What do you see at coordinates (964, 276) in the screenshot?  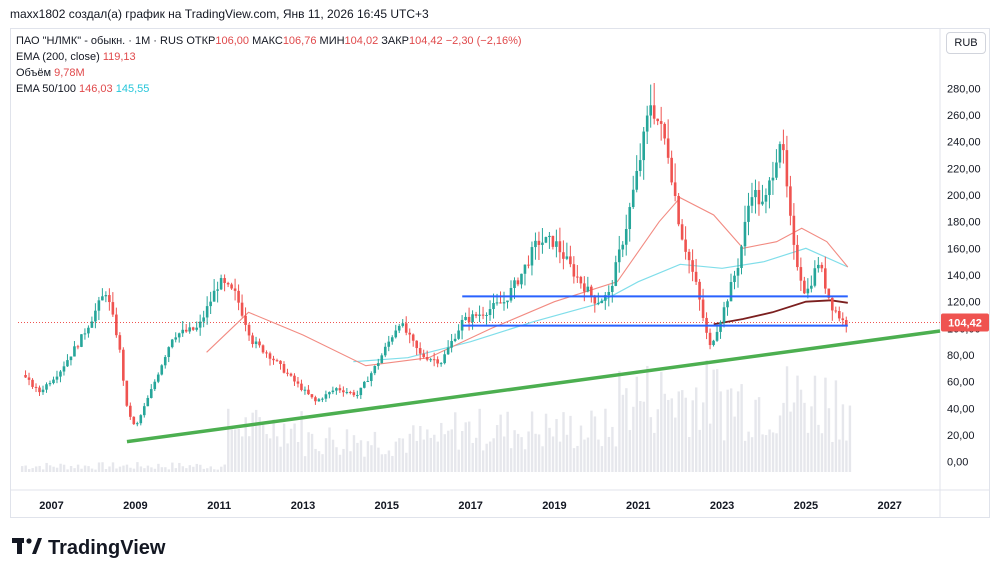 I see `y-tick-label: 140,00` at bounding box center [964, 276].